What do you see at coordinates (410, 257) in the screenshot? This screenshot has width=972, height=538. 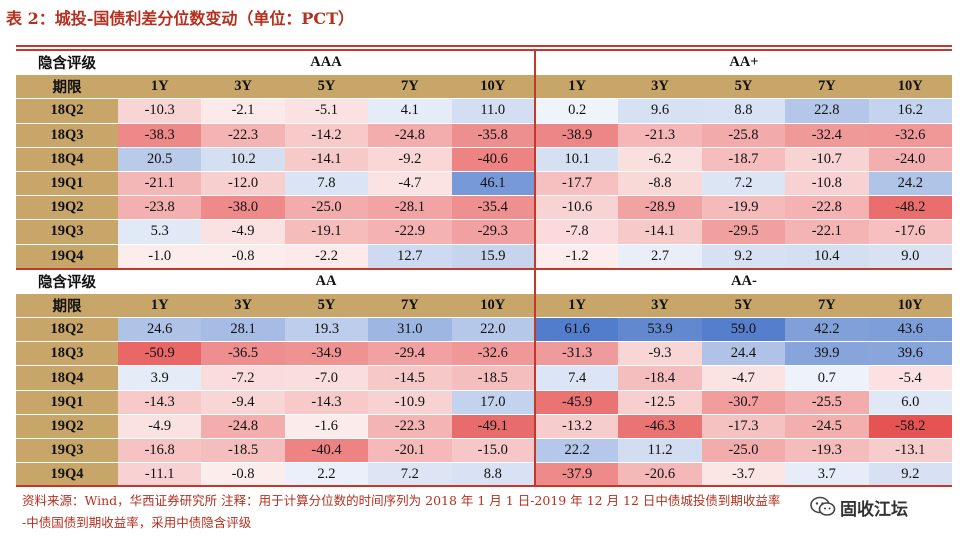 I see `value-cell: 12.7` at bounding box center [410, 257].